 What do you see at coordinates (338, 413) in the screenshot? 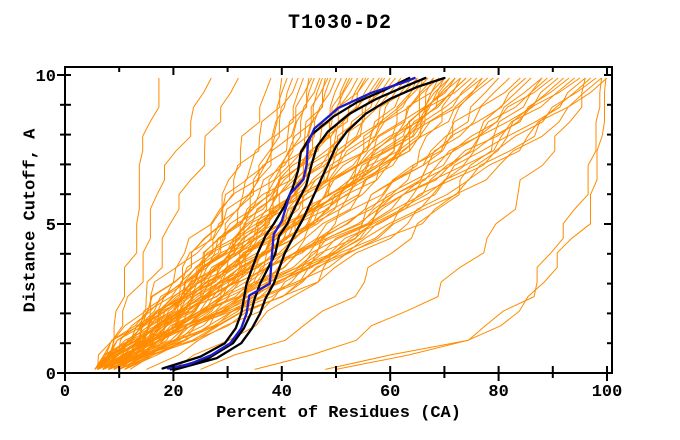
I see `x-axis-label: Percent of Residues (CA)` at bounding box center [338, 413].